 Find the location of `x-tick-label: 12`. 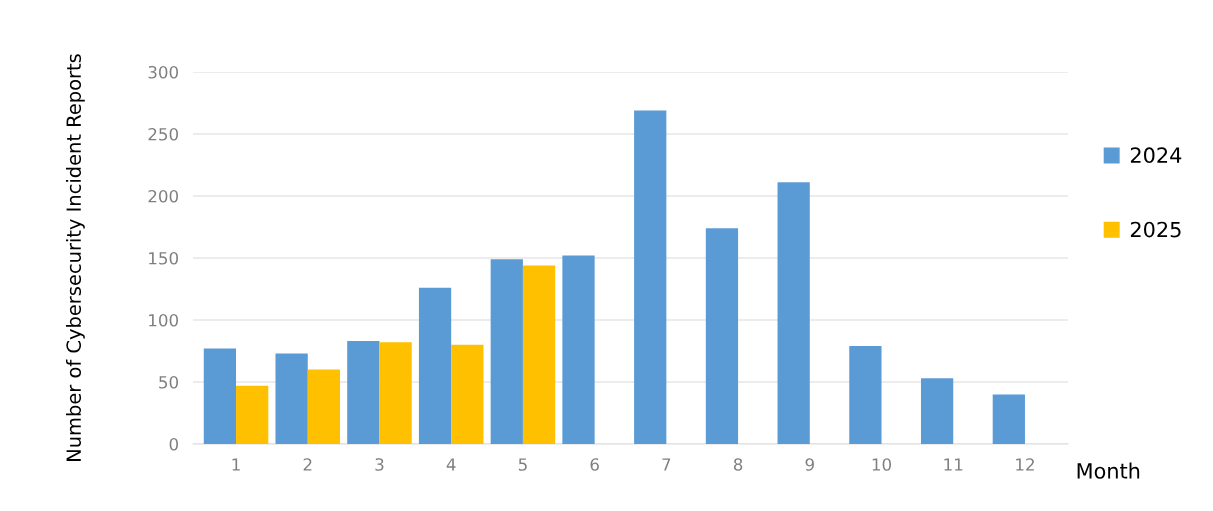

x-tick-label: 12 is located at coordinates (1025, 464).